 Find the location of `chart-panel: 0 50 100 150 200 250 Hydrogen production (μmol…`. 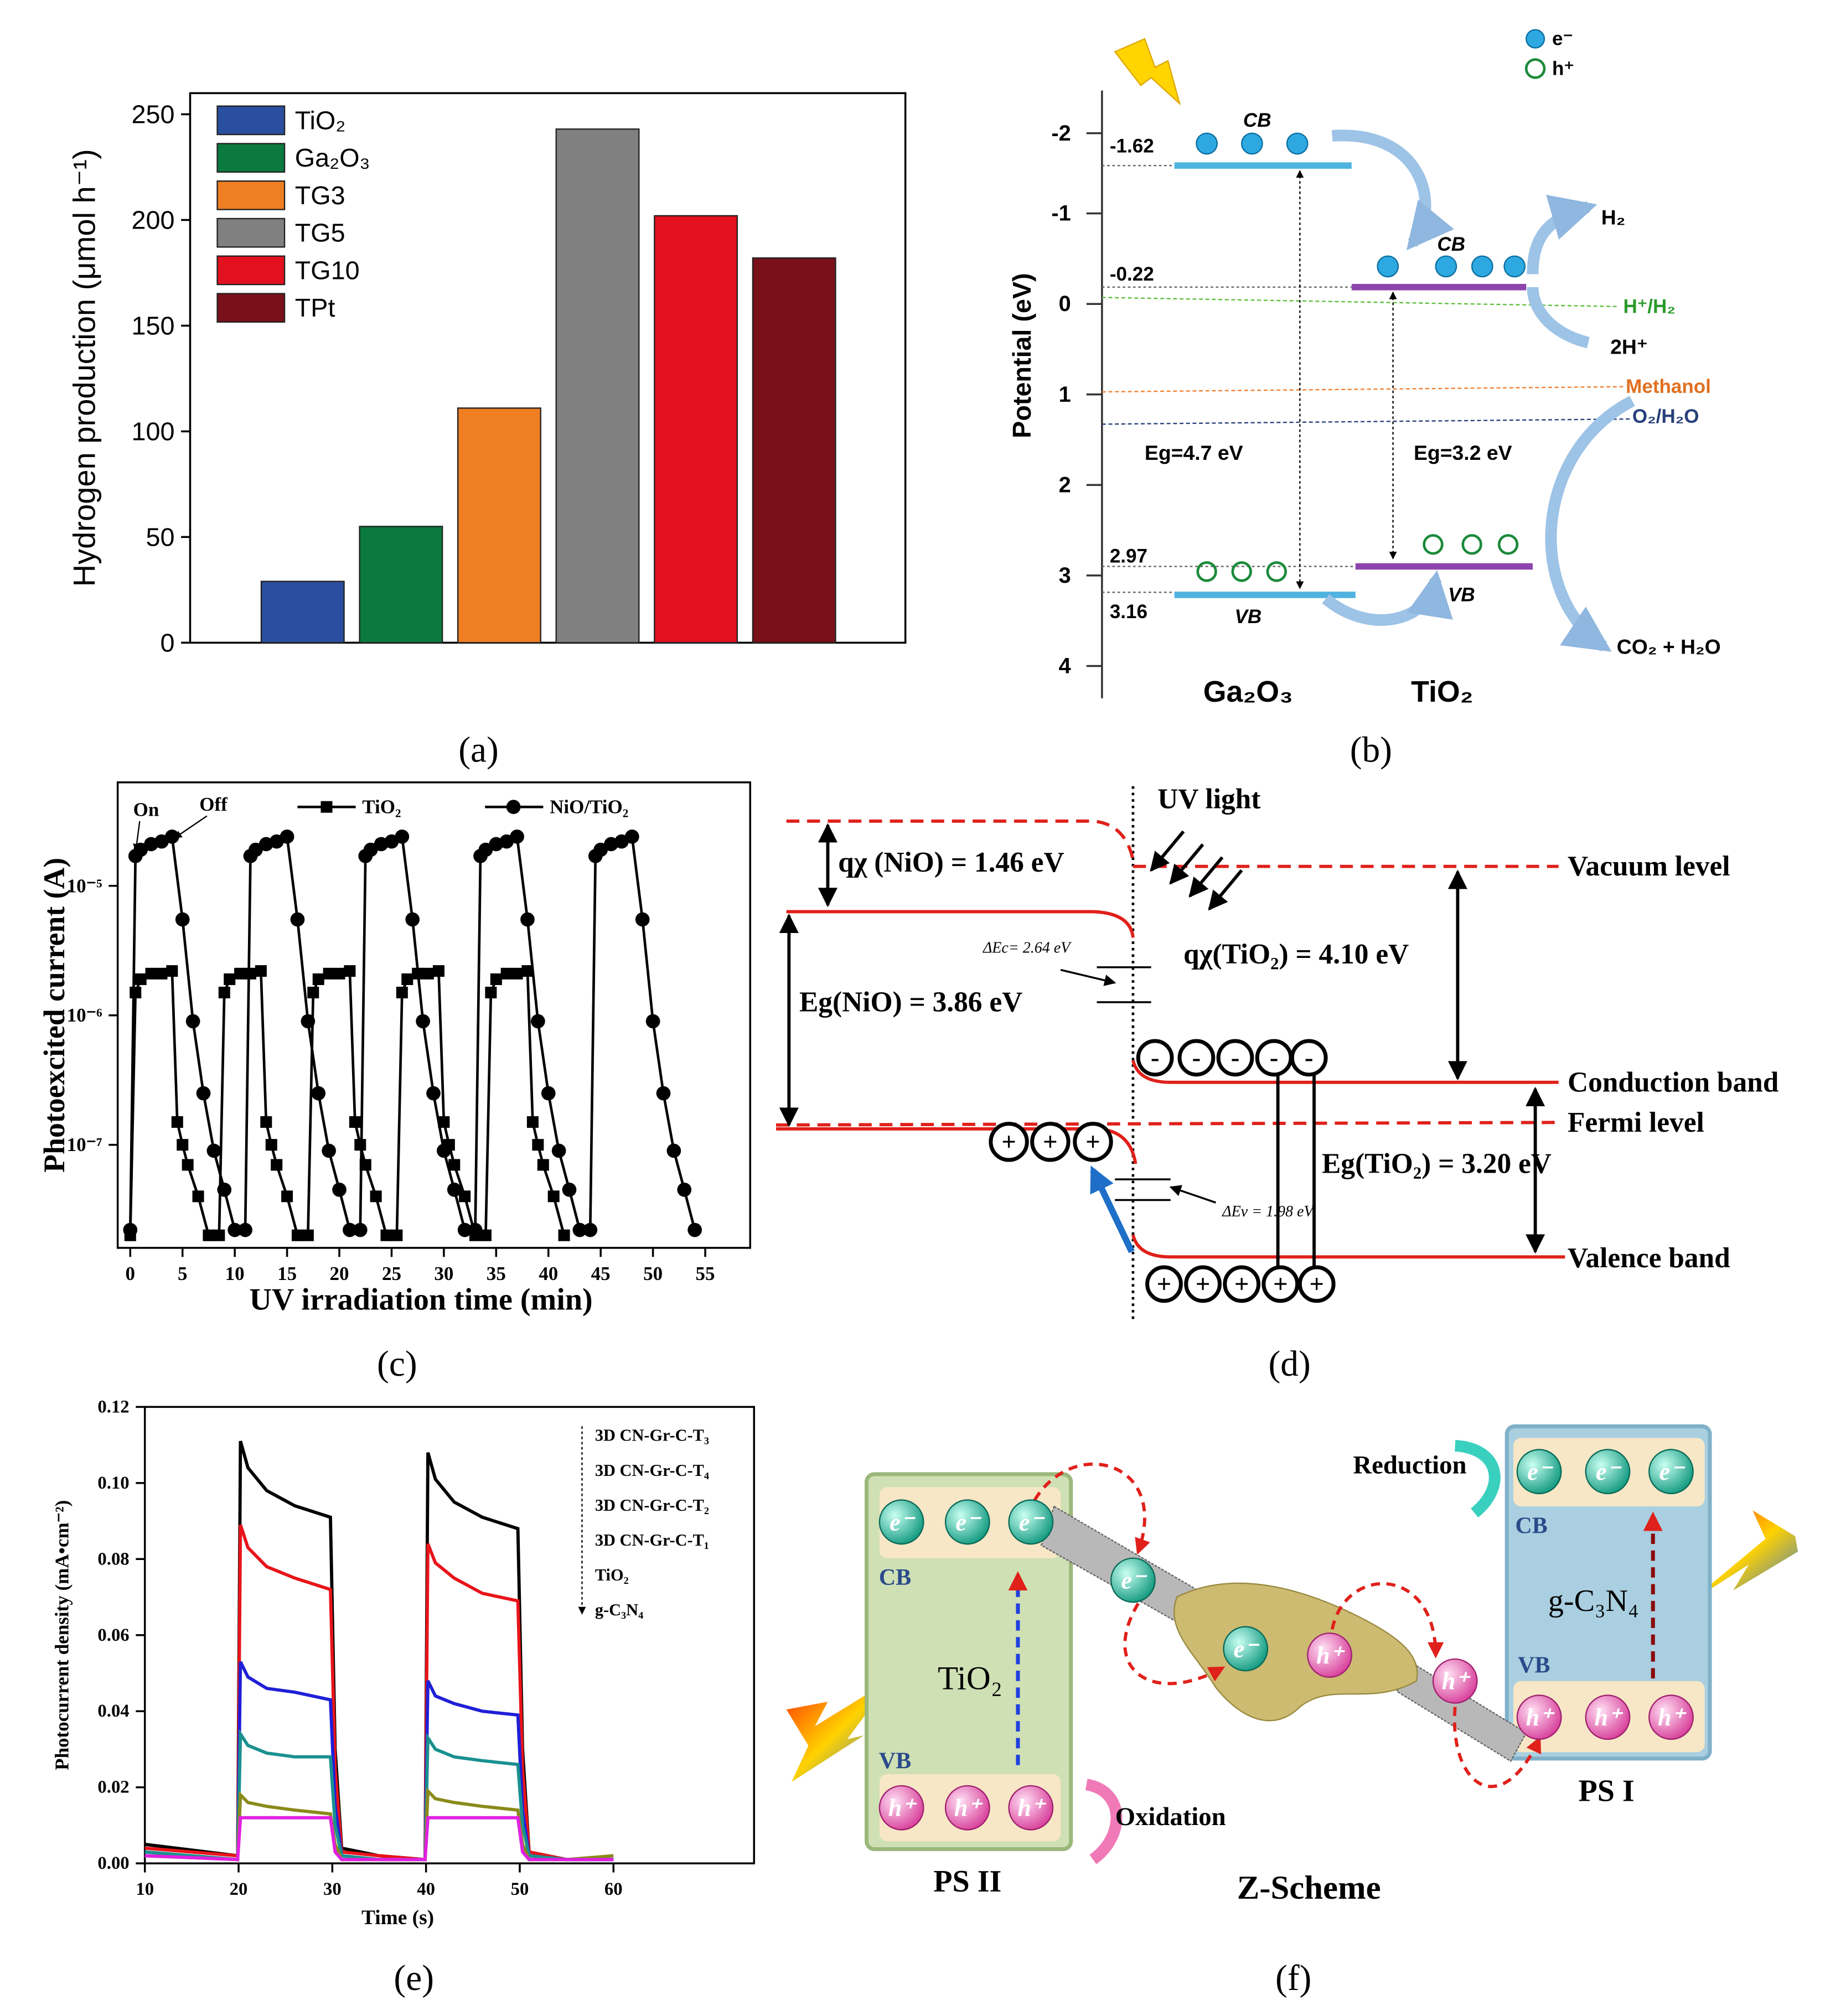

chart-panel: 0 50 100 150 200 250 Hydrogen production (μmol… is located at coordinates (486, 374).